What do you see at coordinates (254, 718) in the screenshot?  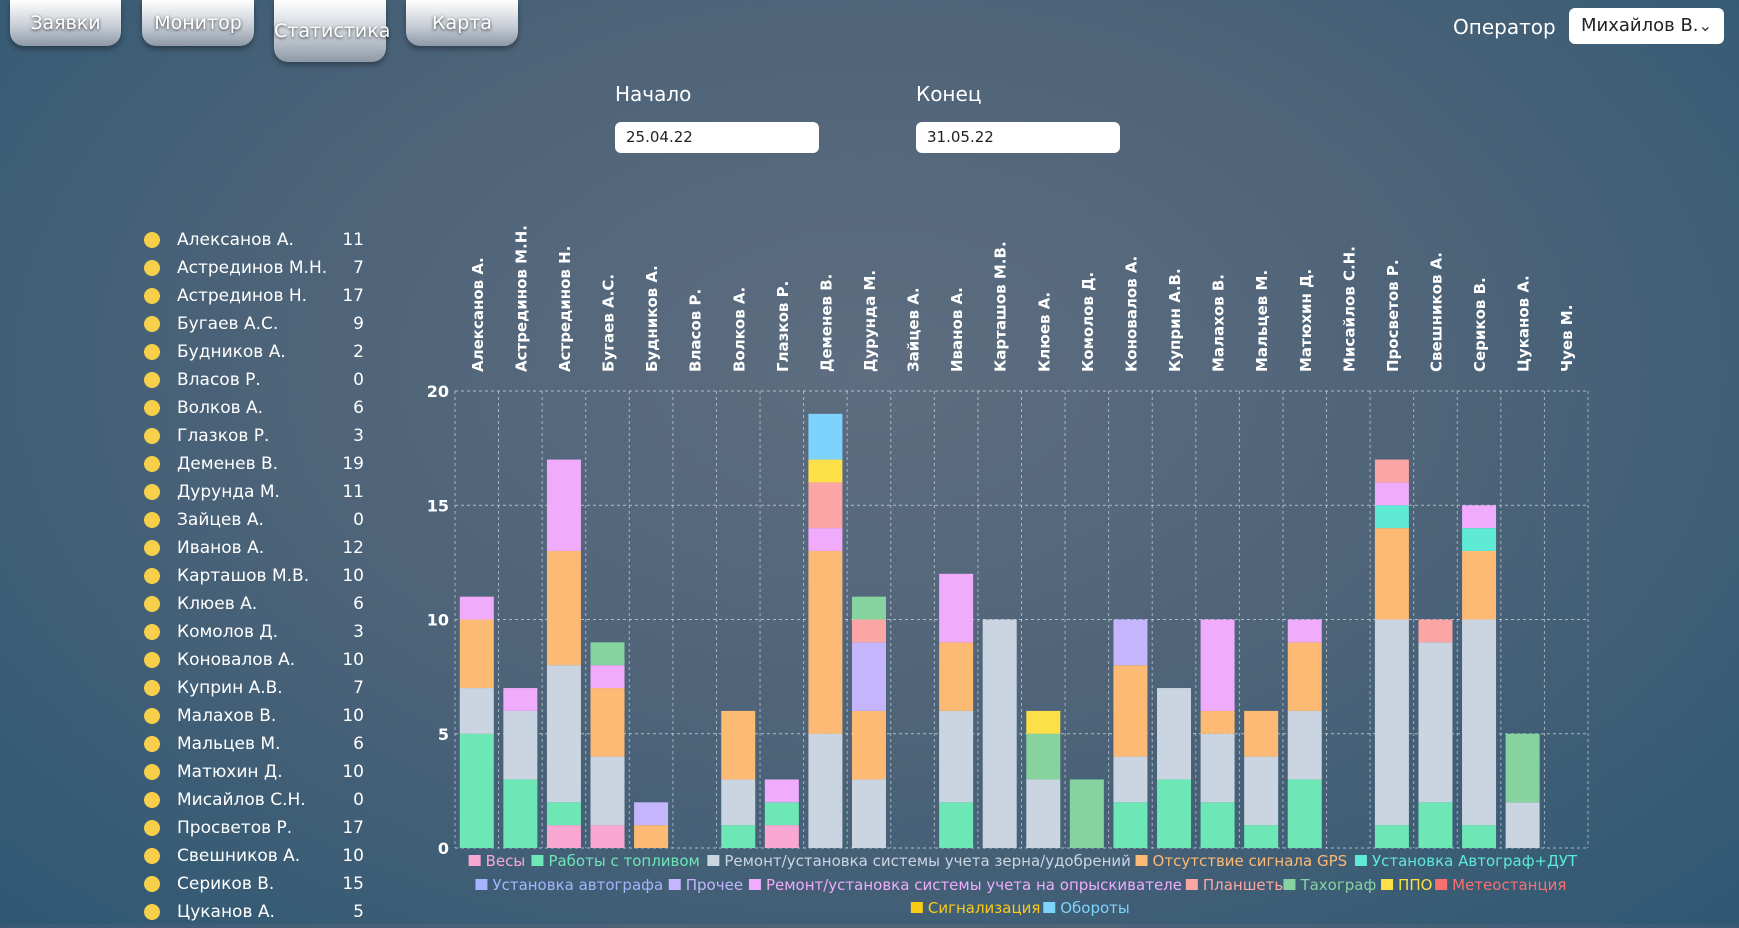 I see `operator-list-item: Малахов В. 10` at bounding box center [254, 718].